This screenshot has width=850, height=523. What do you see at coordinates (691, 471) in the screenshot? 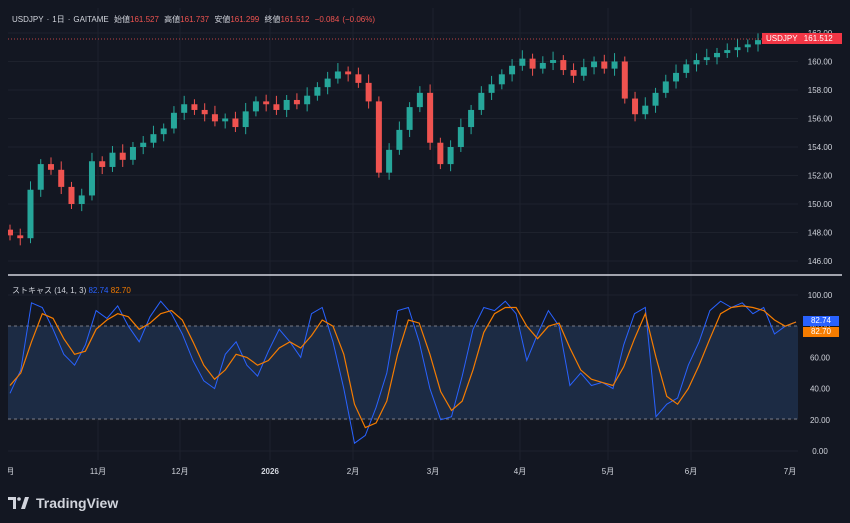
I see `time-axis-tick: 6月` at bounding box center [691, 471].